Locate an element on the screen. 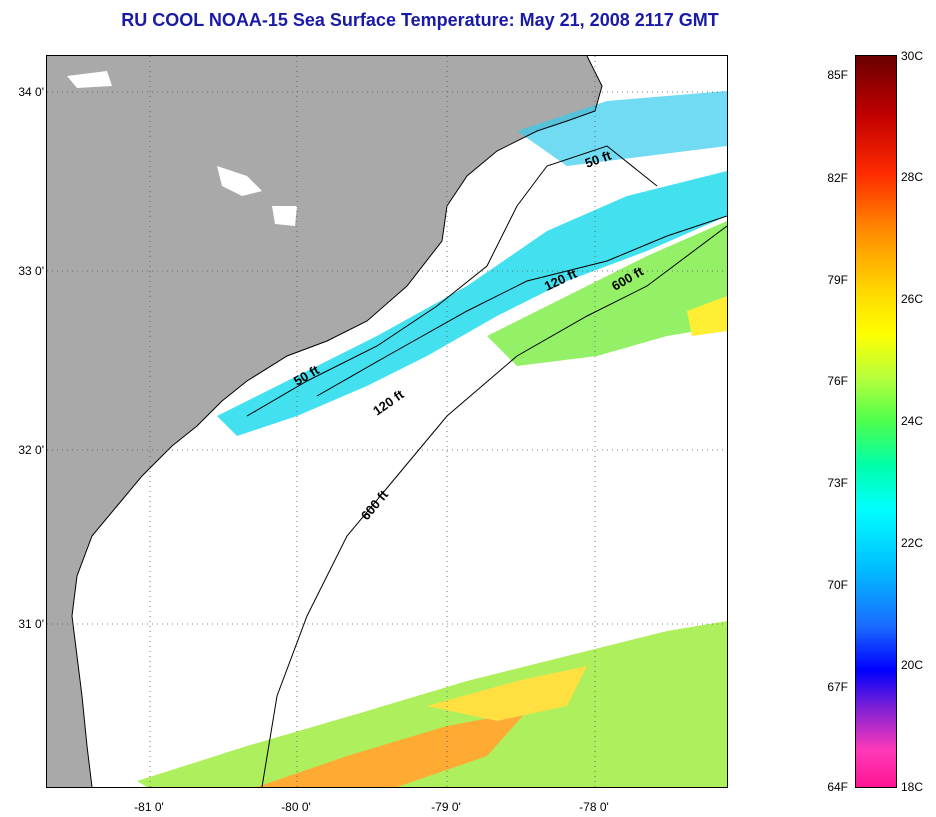 The width and height of the screenshot is (936, 817). sst-swath-lower is located at coordinates (432, 704).